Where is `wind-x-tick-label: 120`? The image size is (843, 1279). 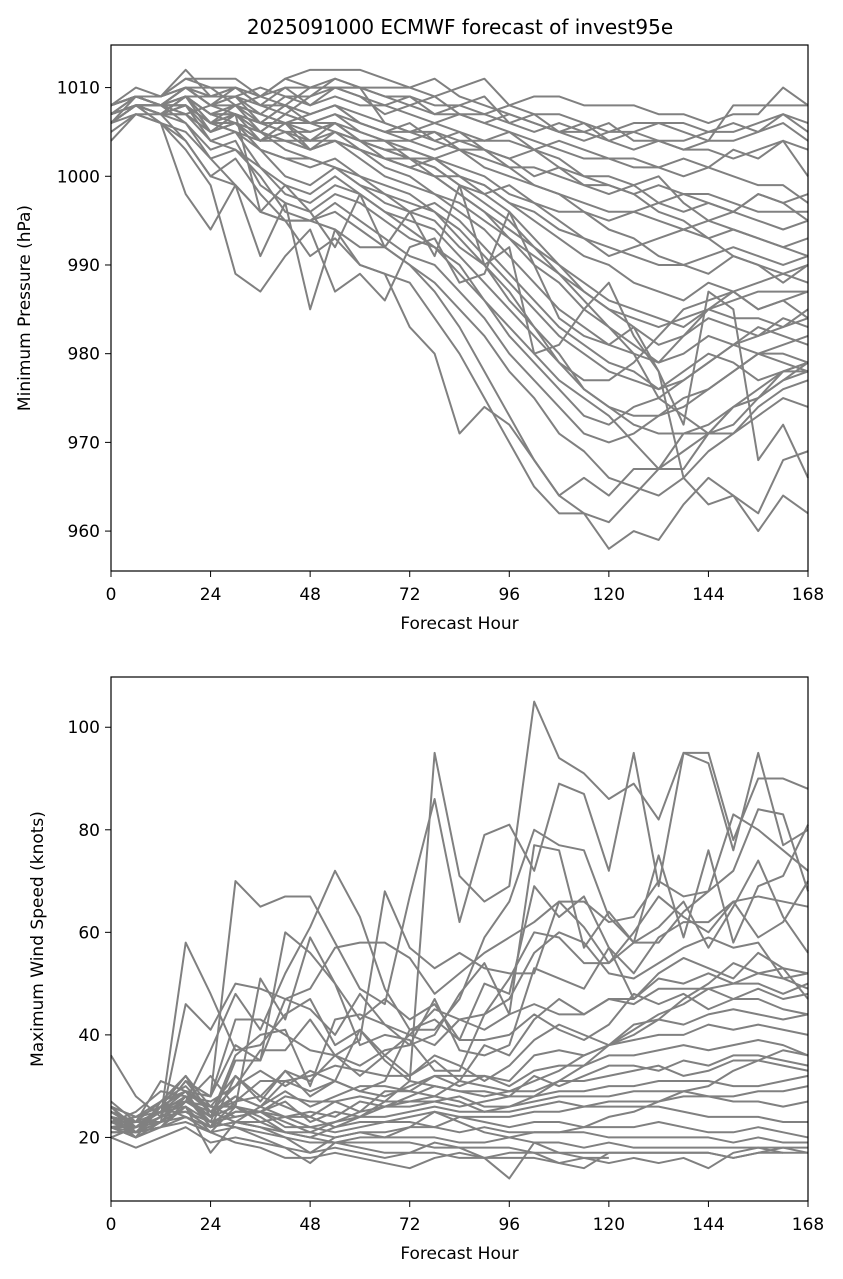 wind-x-tick-label: 120 is located at coordinates (609, 1225).